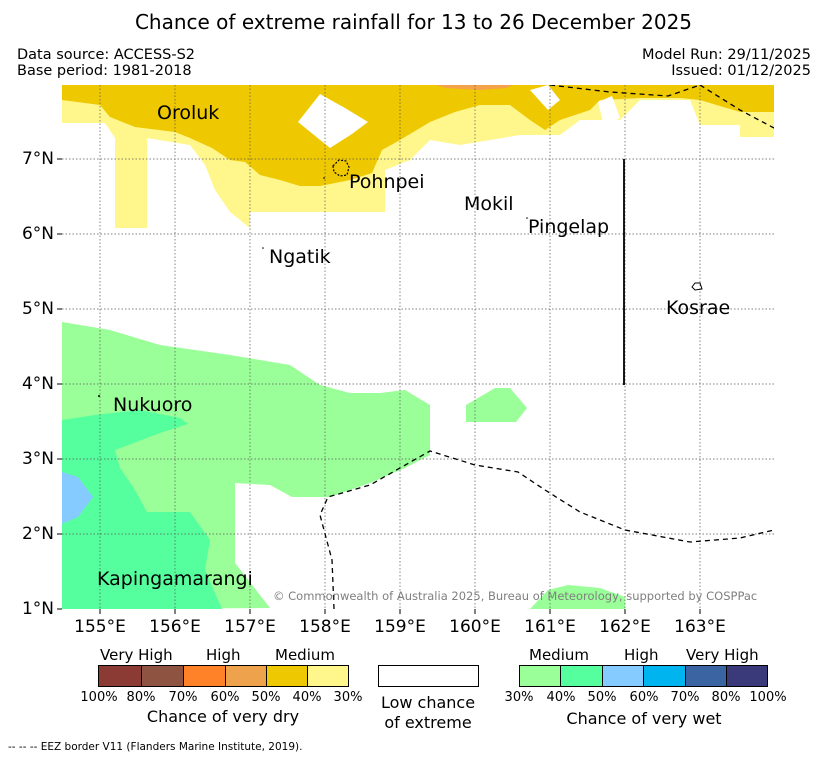 This screenshot has height=758, width=827. What do you see at coordinates (305, 655) in the screenshot?
I see `dry-legend-header: Medium` at bounding box center [305, 655].